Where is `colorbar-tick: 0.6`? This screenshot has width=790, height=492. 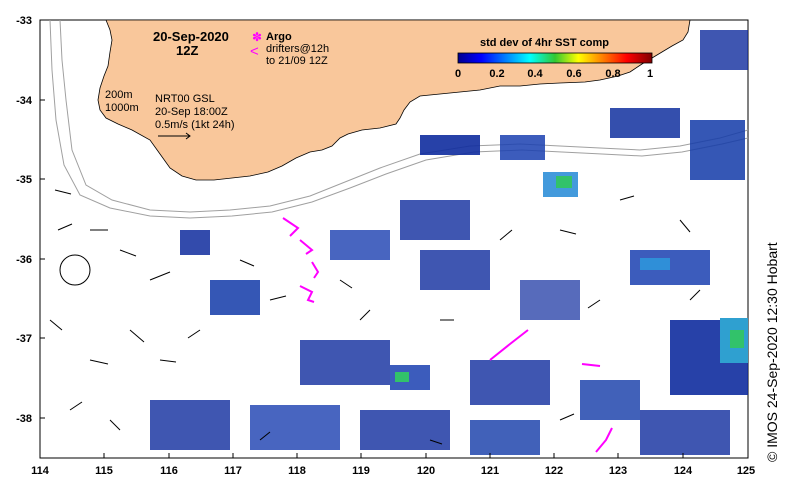 colorbar-tick: 0.6 is located at coordinates (573, 74).